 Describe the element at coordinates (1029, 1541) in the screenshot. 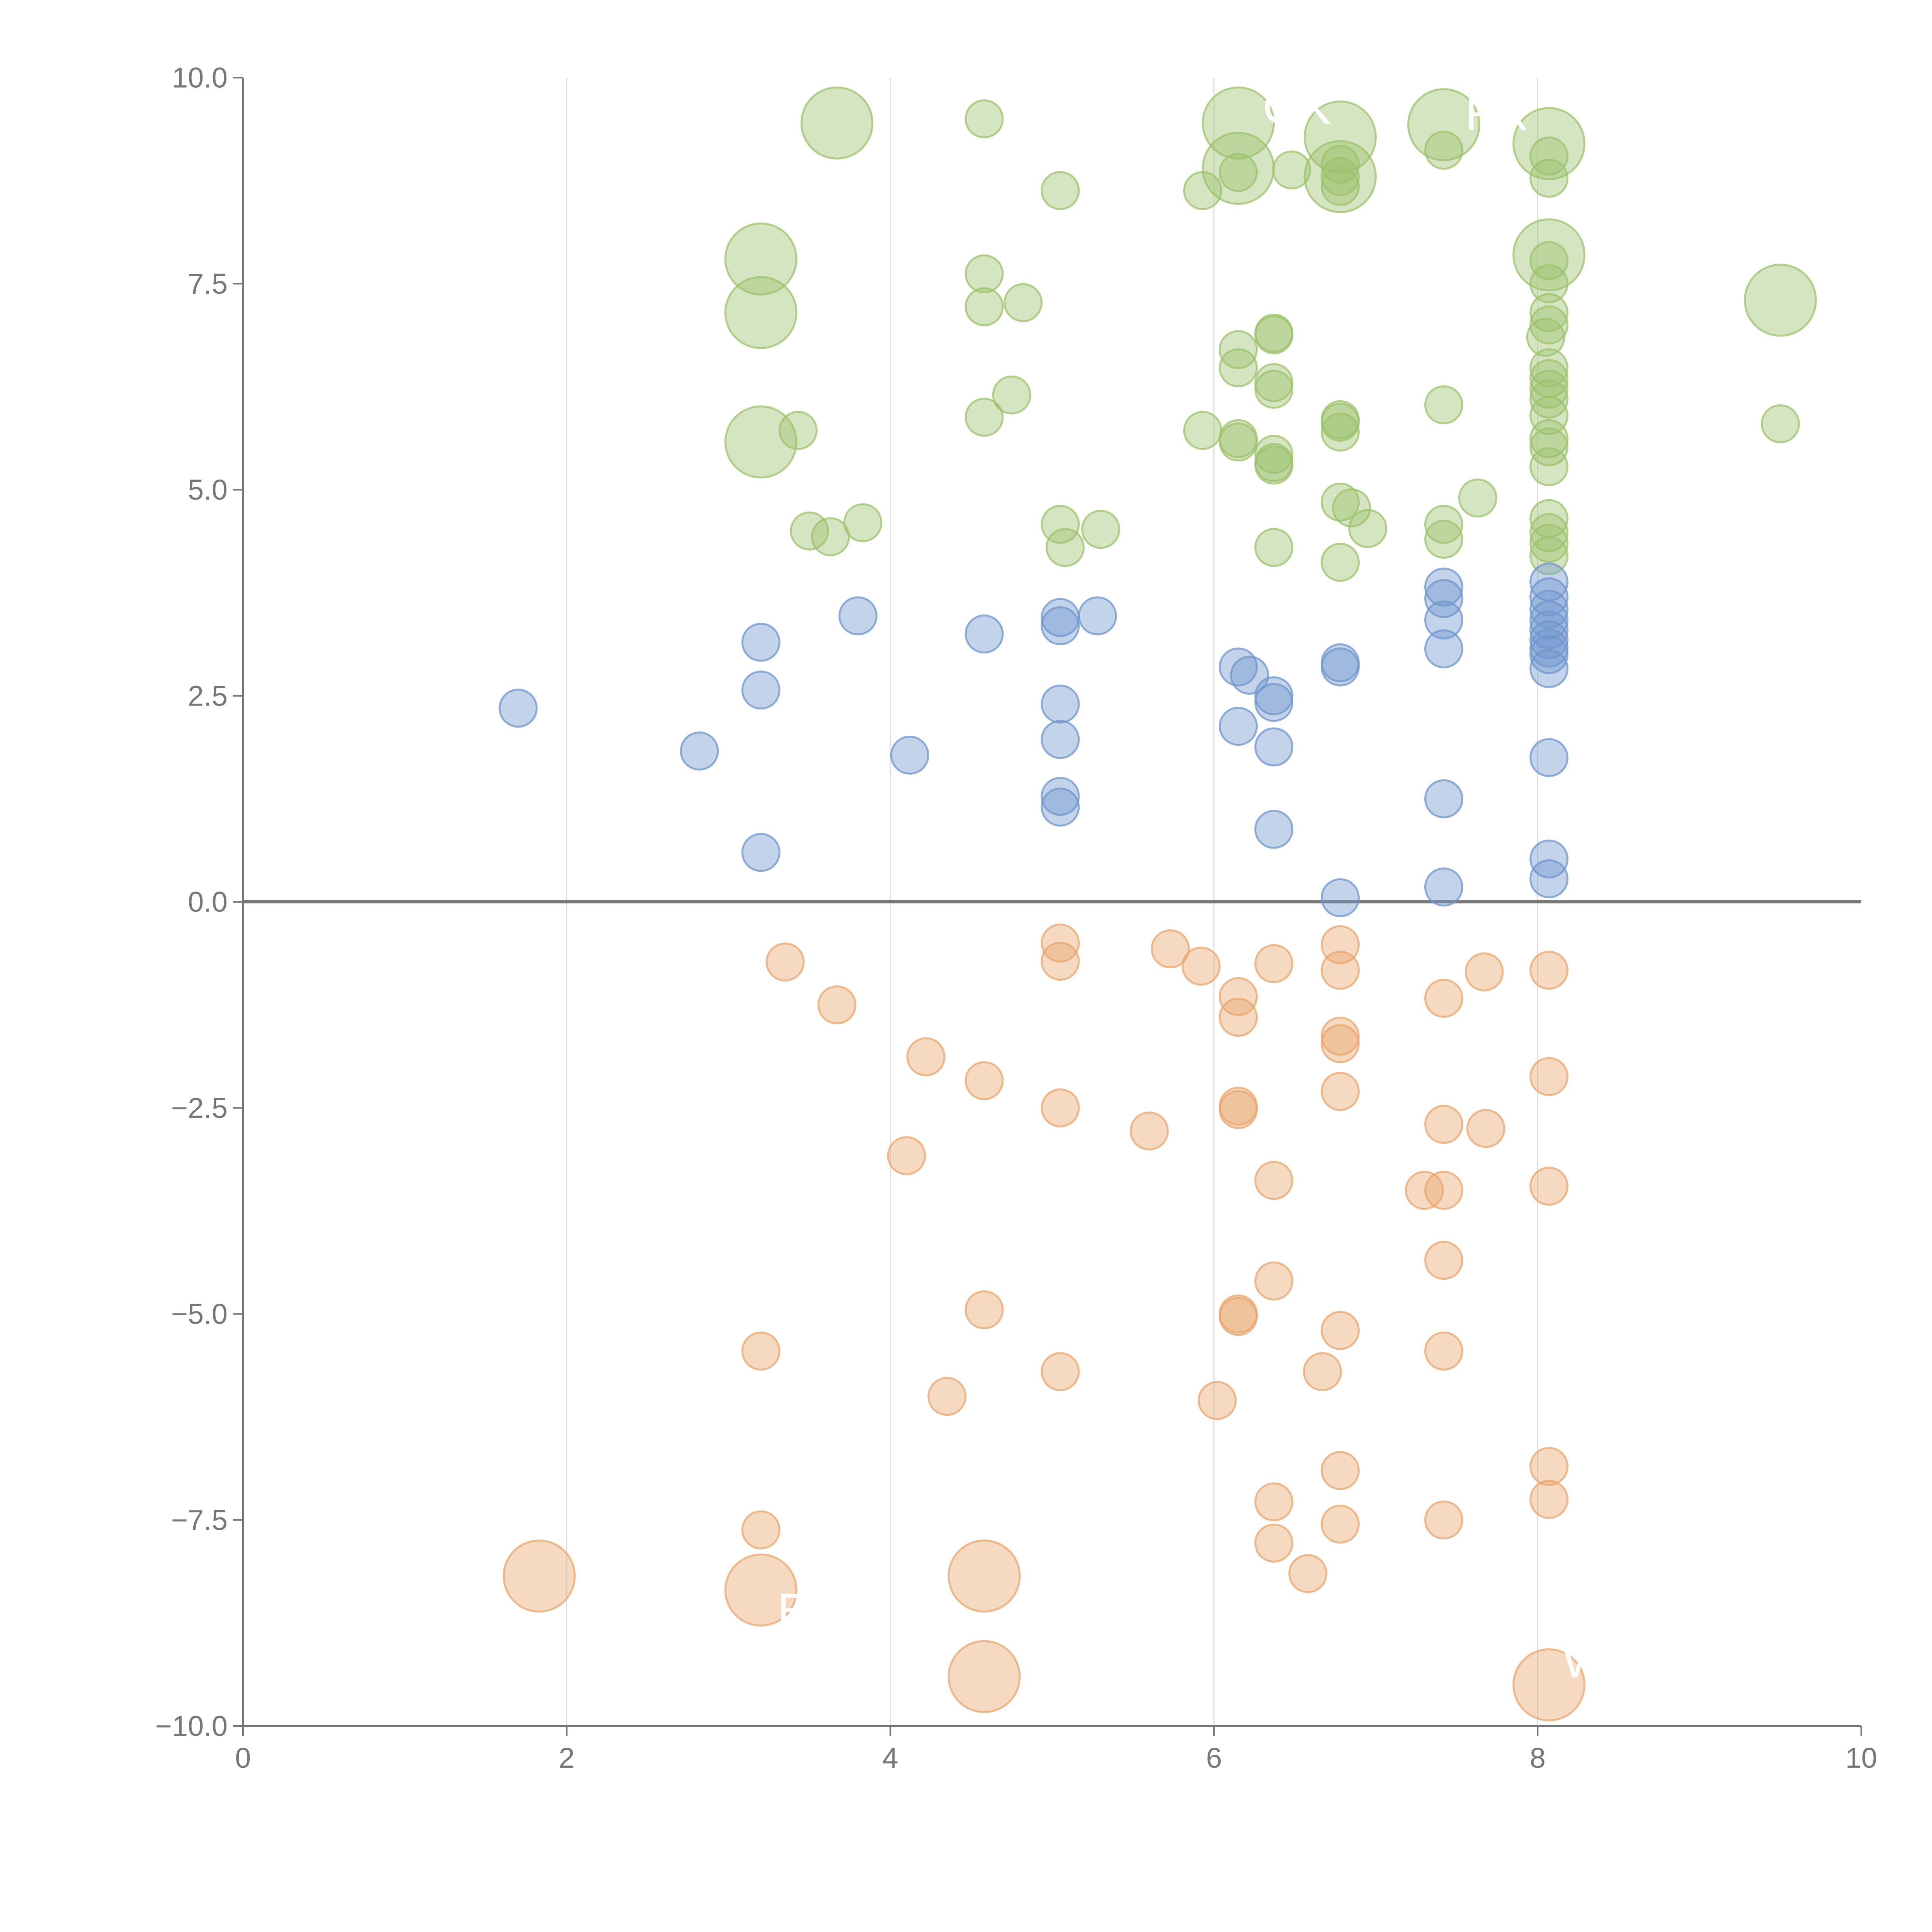

I see `point-annotation: C` at that location.